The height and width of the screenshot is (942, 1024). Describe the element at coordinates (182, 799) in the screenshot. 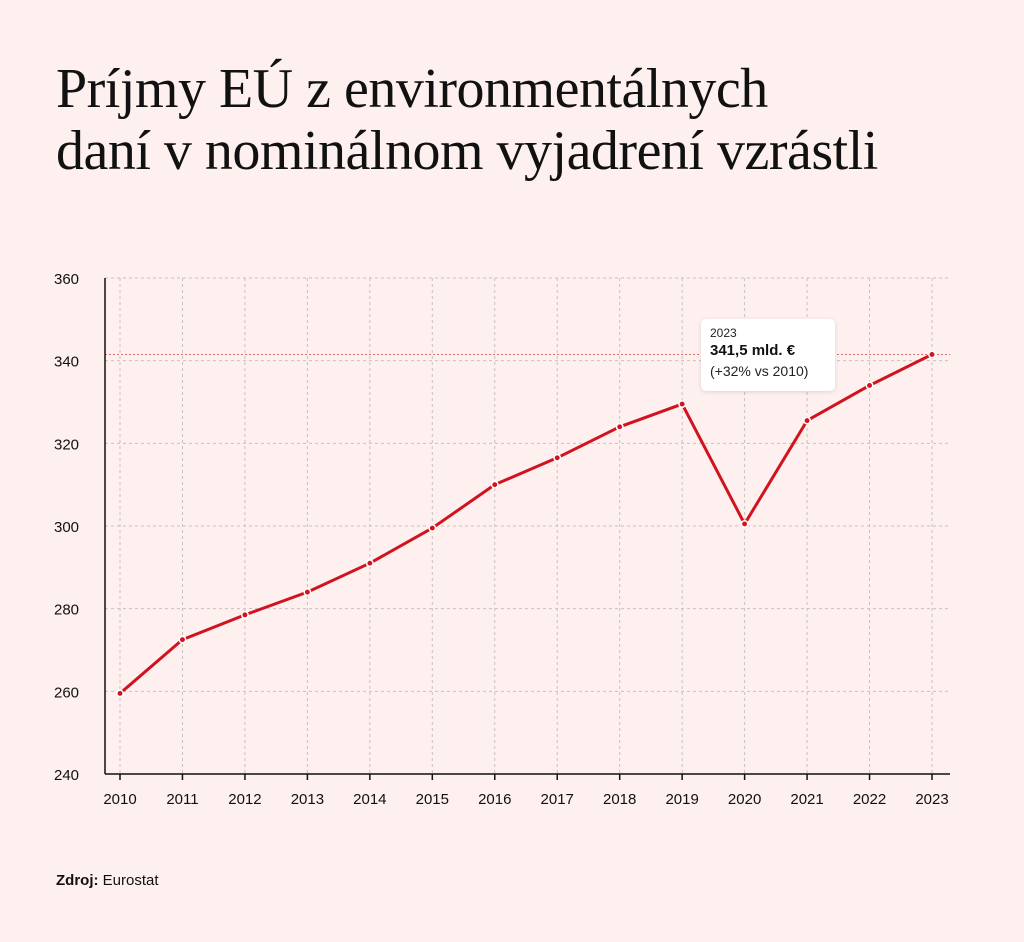

I see `x-tick-label: 2011` at that location.